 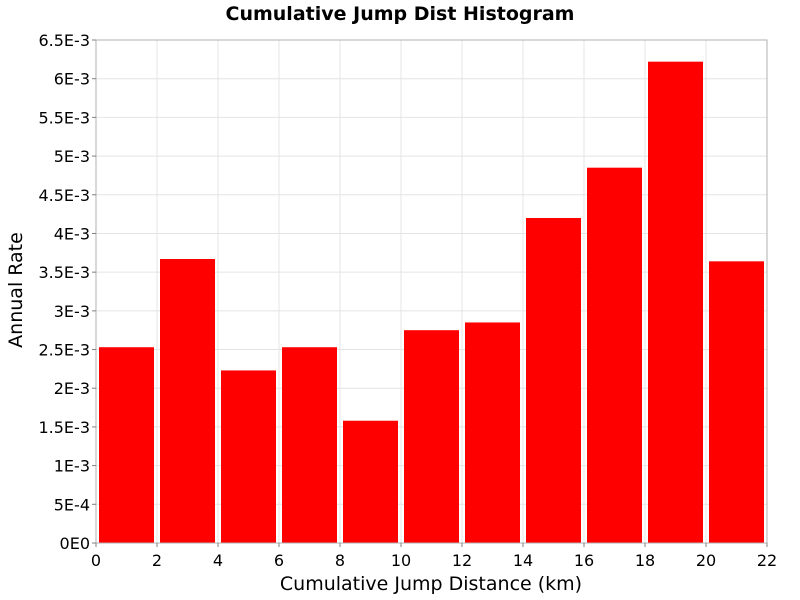 I want to click on x-tick-label: 6, so click(x=279, y=560).